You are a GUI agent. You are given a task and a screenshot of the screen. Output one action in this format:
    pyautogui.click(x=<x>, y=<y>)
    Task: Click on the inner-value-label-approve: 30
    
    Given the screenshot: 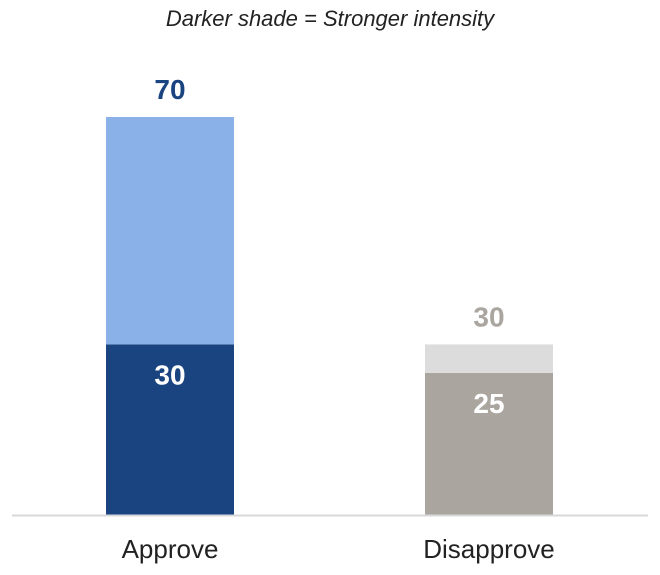 What is the action you would take?
    pyautogui.click(x=169, y=374)
    